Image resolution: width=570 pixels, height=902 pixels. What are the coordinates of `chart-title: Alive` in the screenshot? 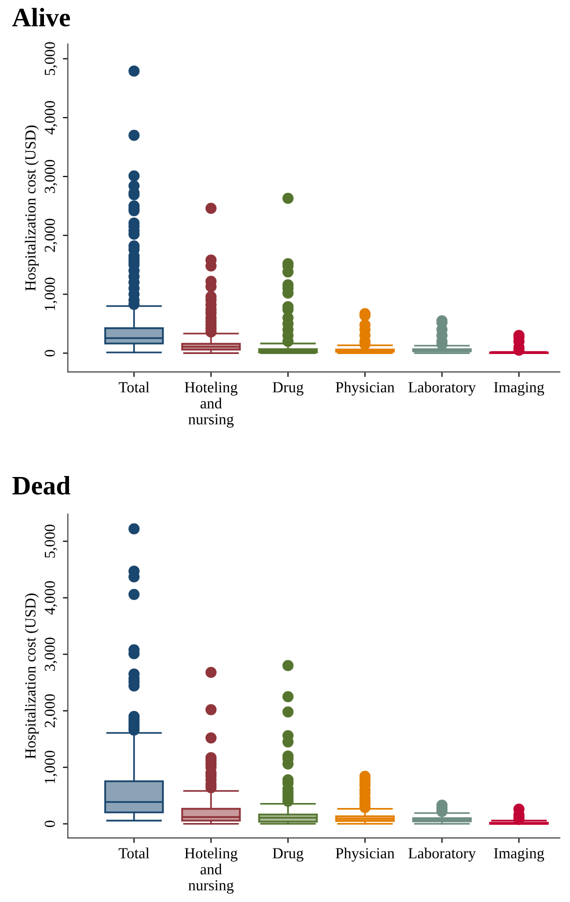 It's located at (41, 17).